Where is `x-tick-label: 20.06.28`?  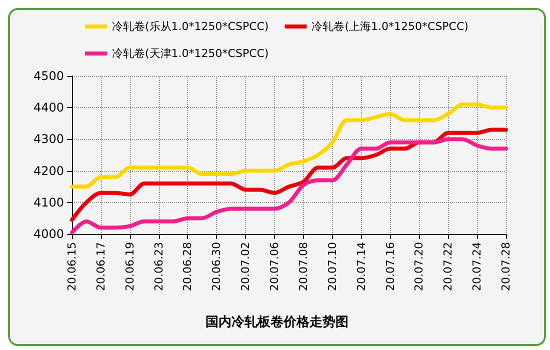 x-tick-label: 20.06.28 is located at coordinates (187, 266).